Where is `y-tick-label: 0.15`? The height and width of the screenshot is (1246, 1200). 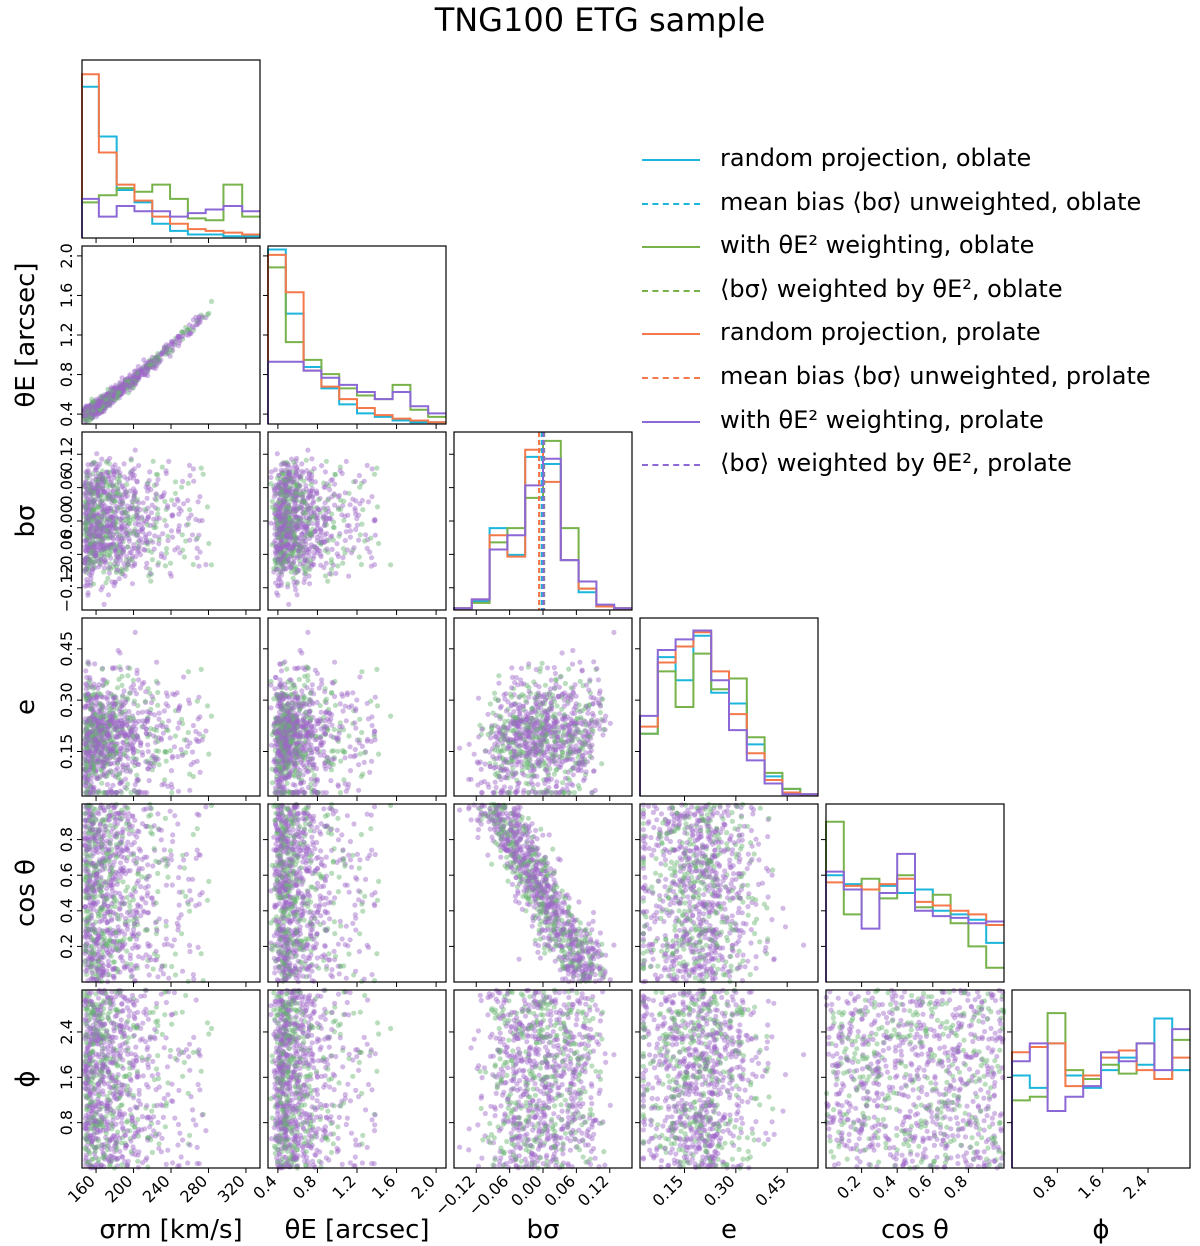
y-tick-label: 0.15 is located at coordinates (66, 752).